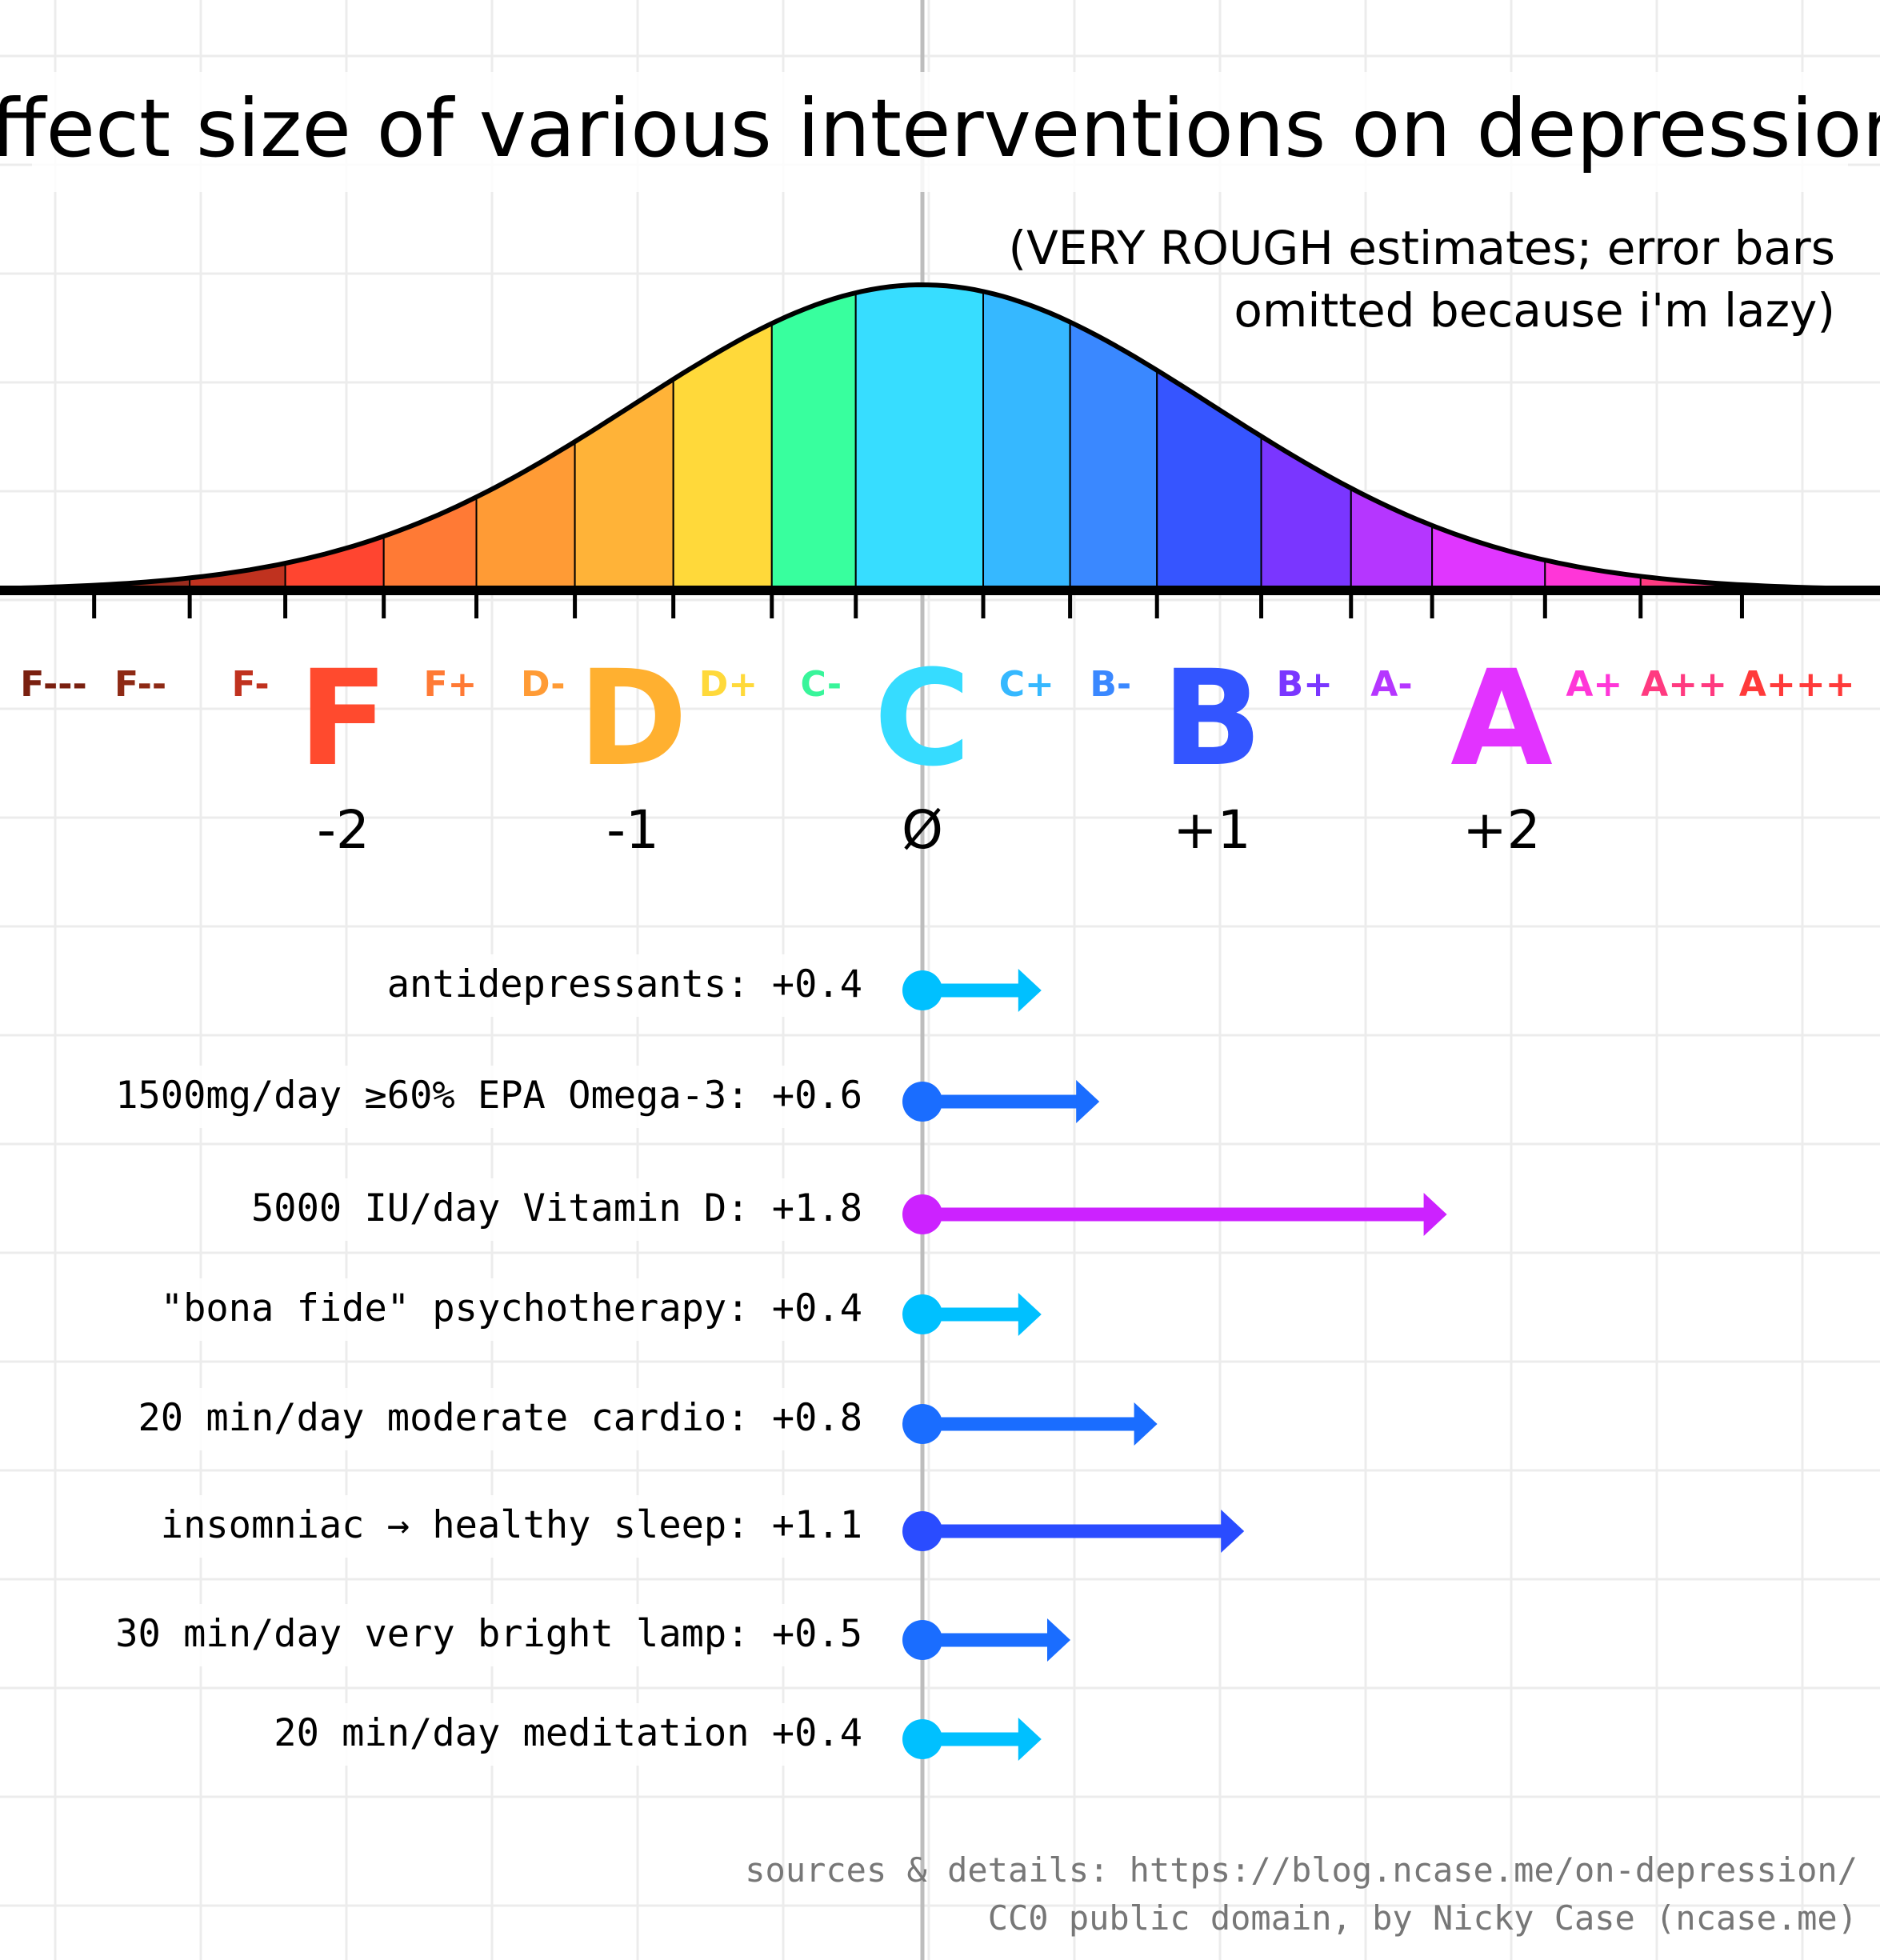  I want to click on x-tick-labels: -2 -1 Ø +1 +2, so click(929, 830).